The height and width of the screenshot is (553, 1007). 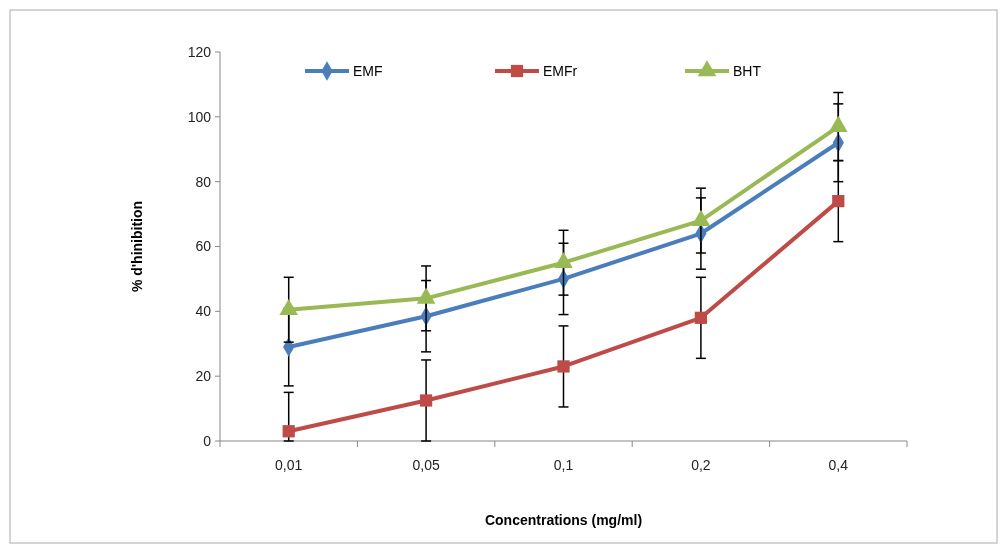 What do you see at coordinates (289, 465) in the screenshot?
I see `x-tick-label: 0,01` at bounding box center [289, 465].